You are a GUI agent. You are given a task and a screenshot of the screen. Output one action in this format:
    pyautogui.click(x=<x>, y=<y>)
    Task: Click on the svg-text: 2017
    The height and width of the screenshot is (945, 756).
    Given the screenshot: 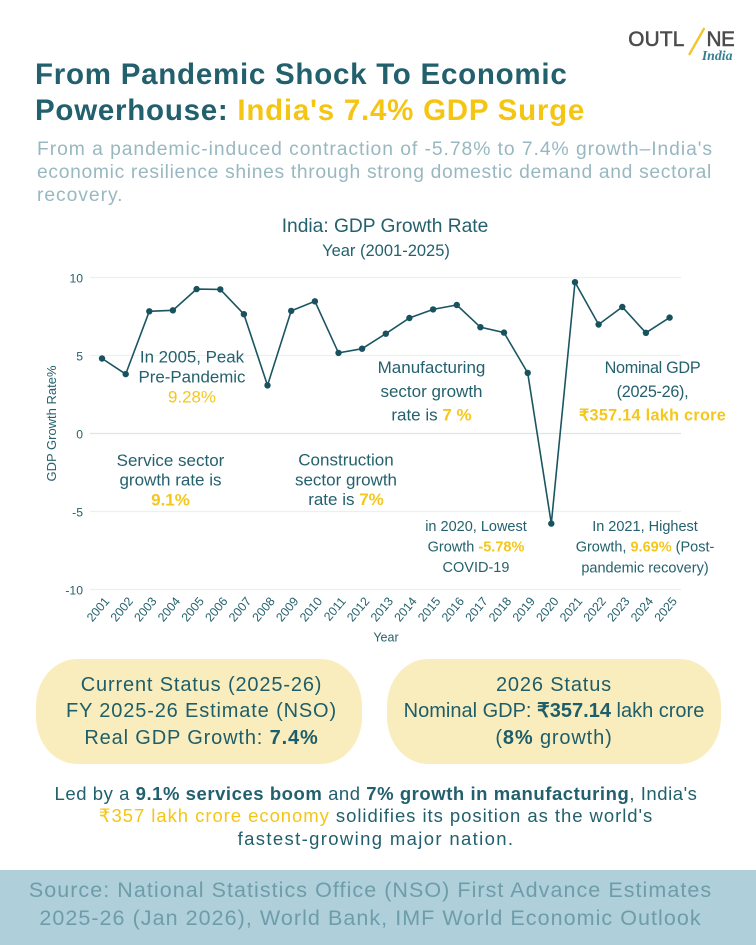 What is the action you would take?
    pyautogui.click(x=476, y=609)
    